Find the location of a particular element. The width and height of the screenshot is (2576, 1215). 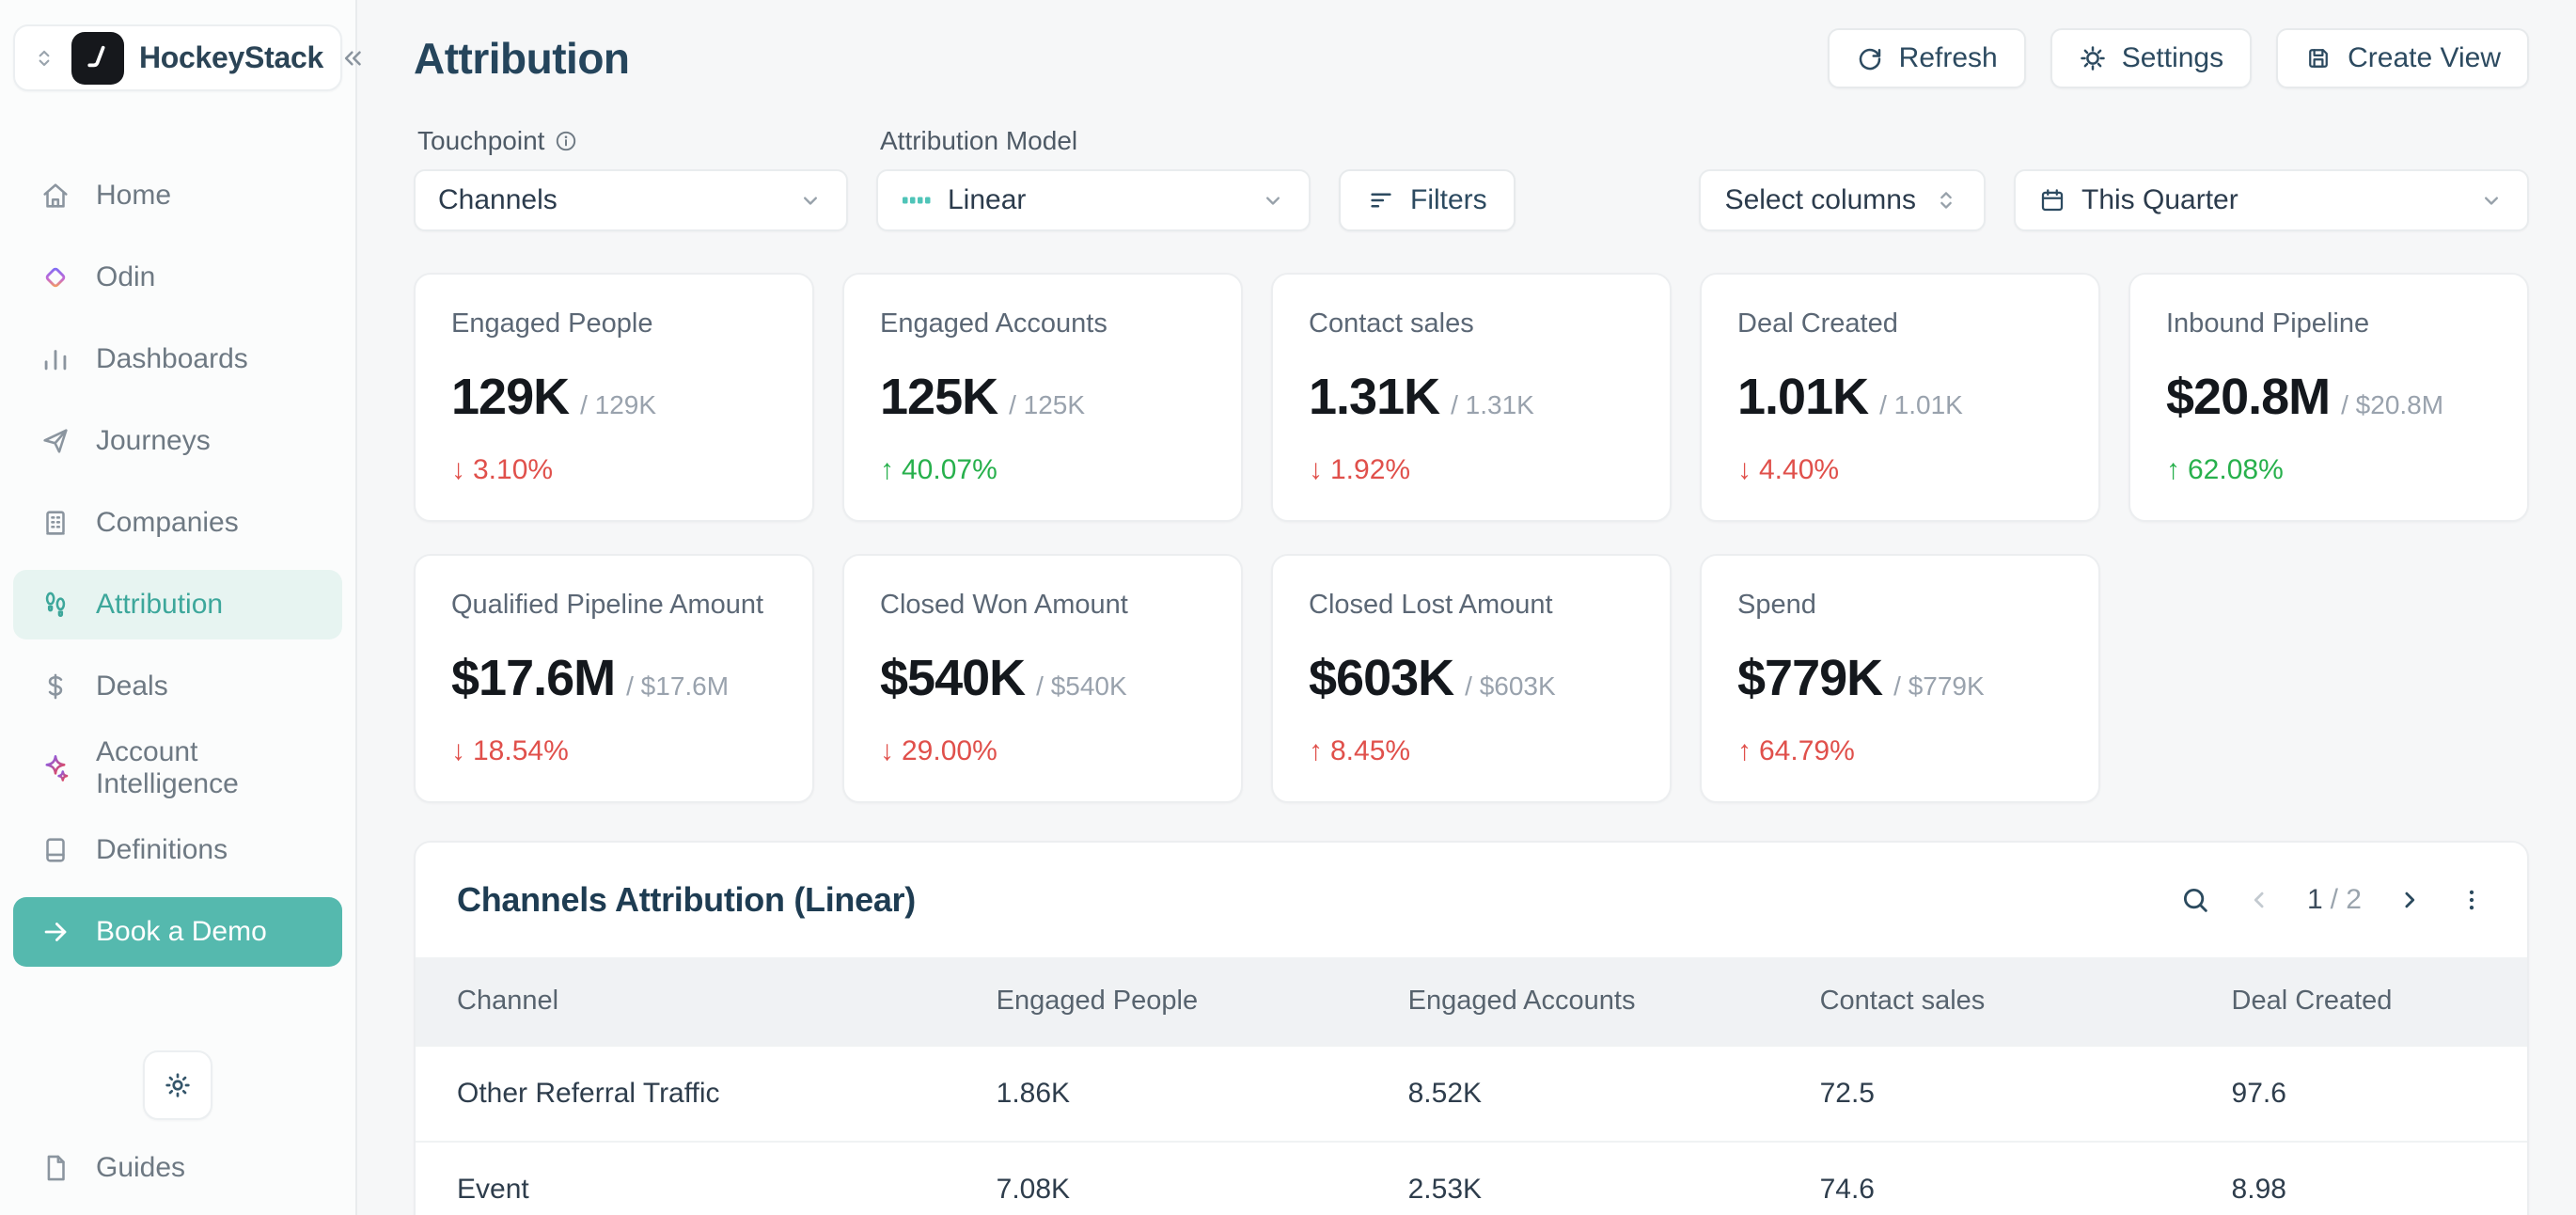

metric-value: 129K is located at coordinates (511, 397).